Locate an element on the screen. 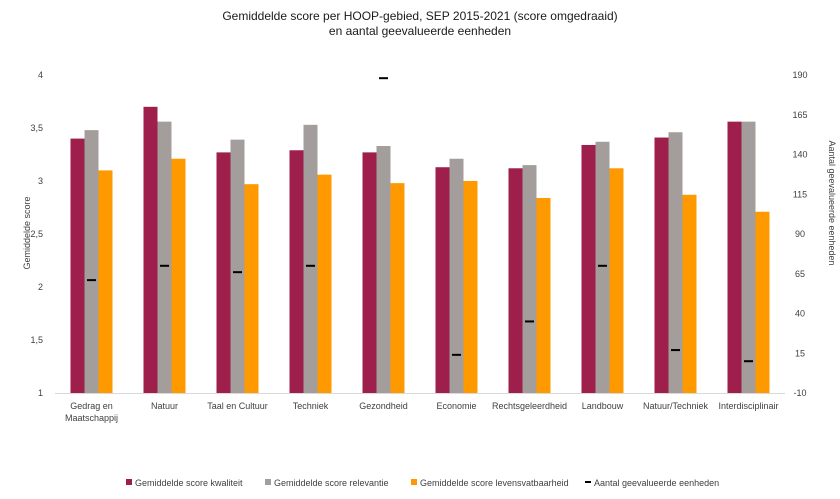 The width and height of the screenshot is (840, 499). category-label-line: Maatschappij is located at coordinates (91, 418).